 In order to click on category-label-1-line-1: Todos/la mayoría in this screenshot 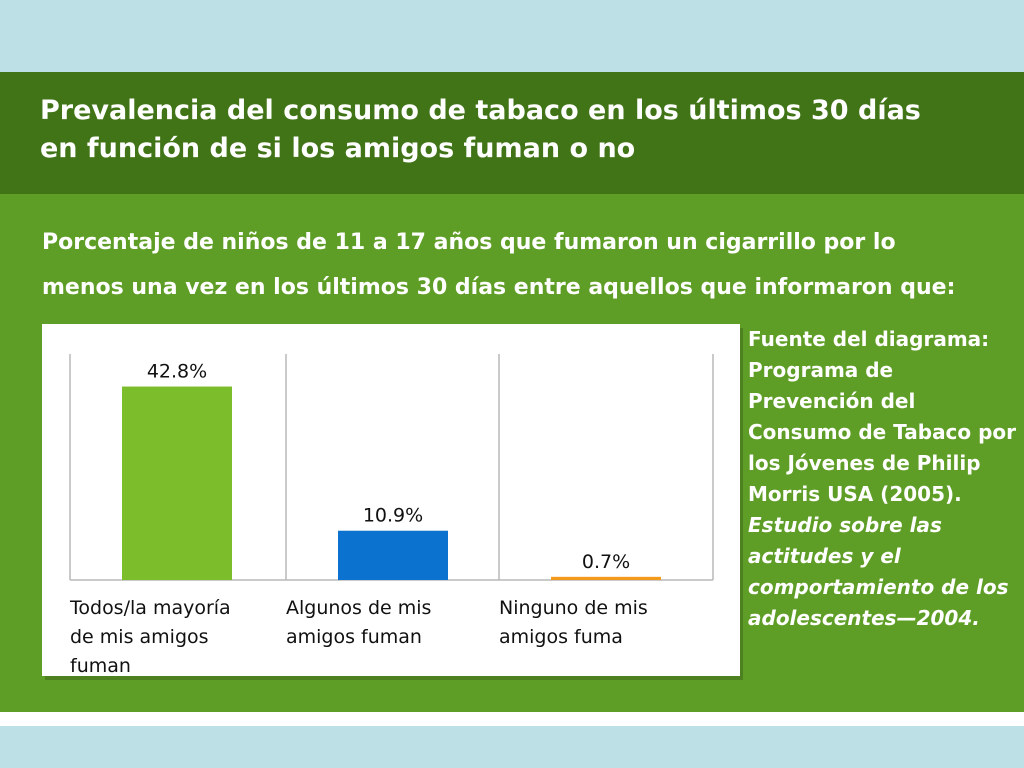, I will do `click(150, 608)`.